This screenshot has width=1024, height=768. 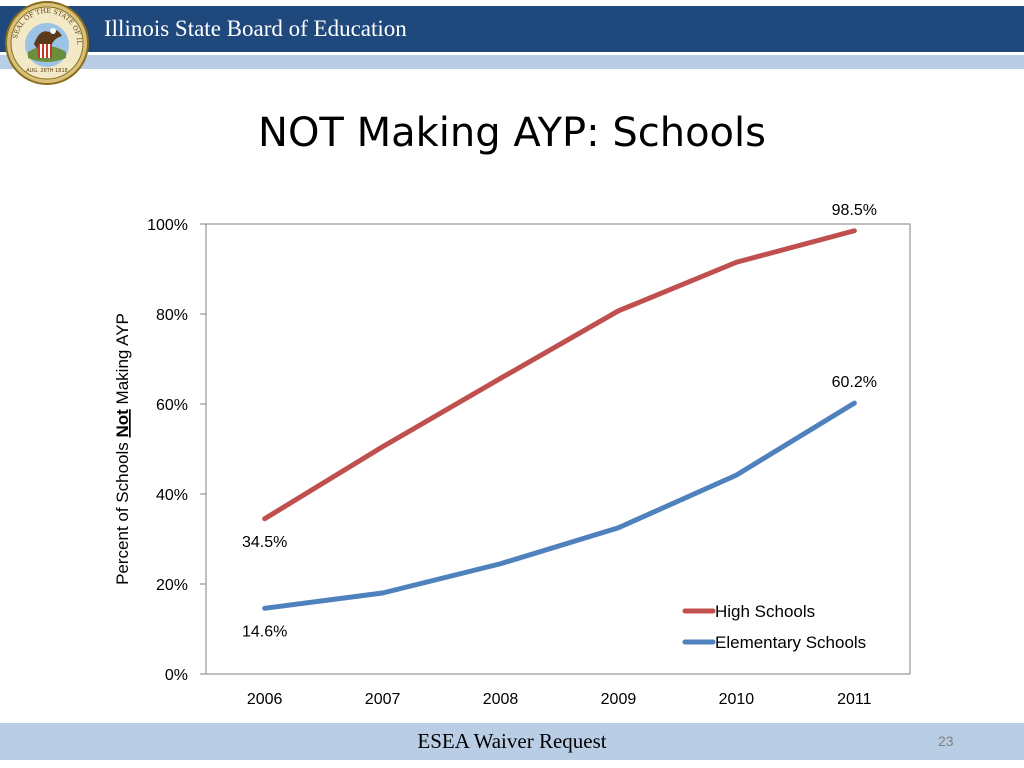 What do you see at coordinates (854, 699) in the screenshot?
I see `x-tick-label: 2011` at bounding box center [854, 699].